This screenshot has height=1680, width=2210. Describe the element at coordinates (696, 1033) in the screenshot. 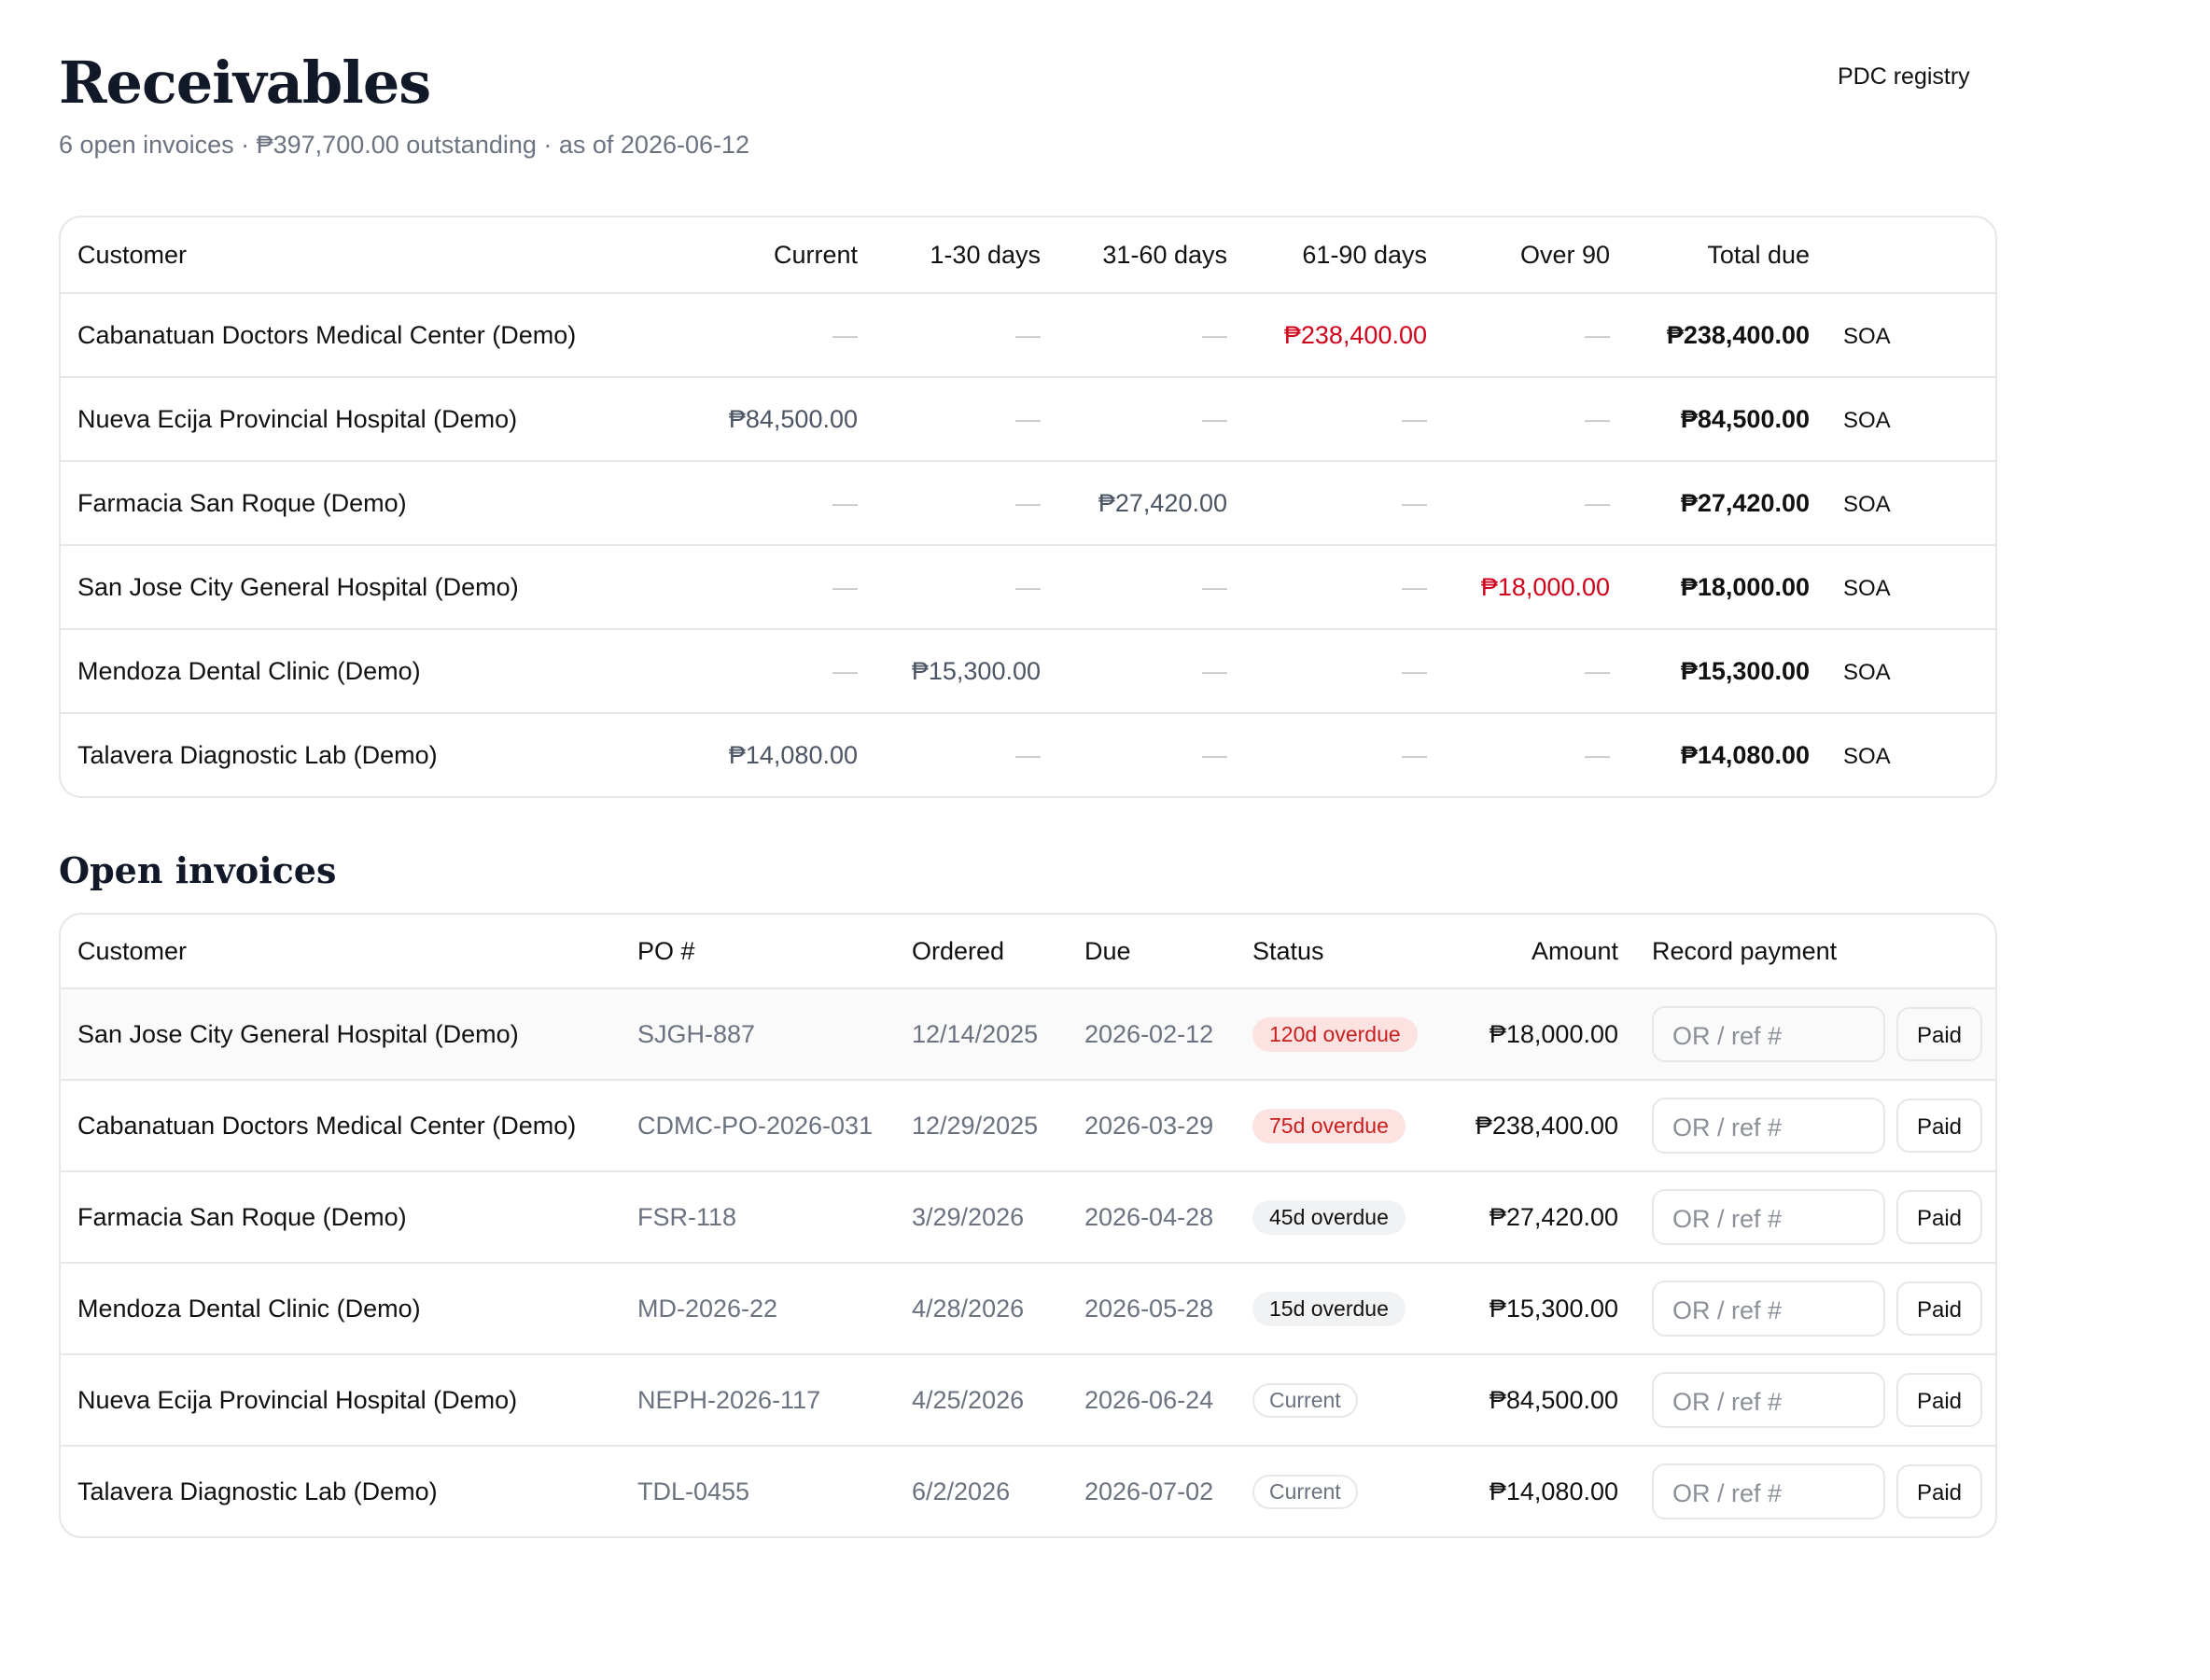

I see `po-cell: SJGH-887` at that location.